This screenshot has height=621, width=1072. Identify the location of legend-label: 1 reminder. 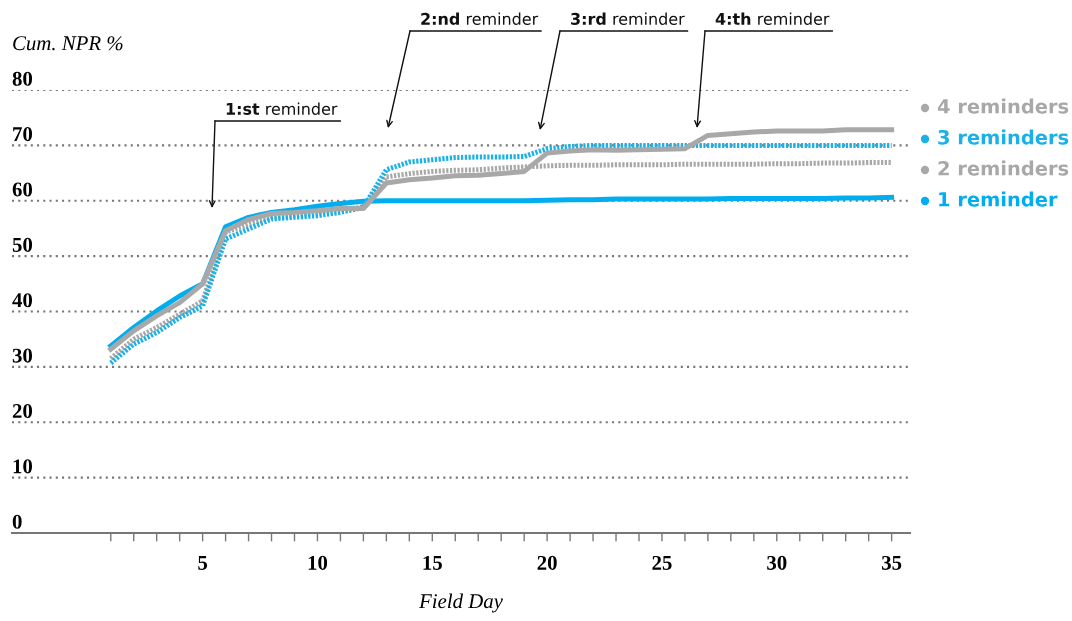
(998, 199).